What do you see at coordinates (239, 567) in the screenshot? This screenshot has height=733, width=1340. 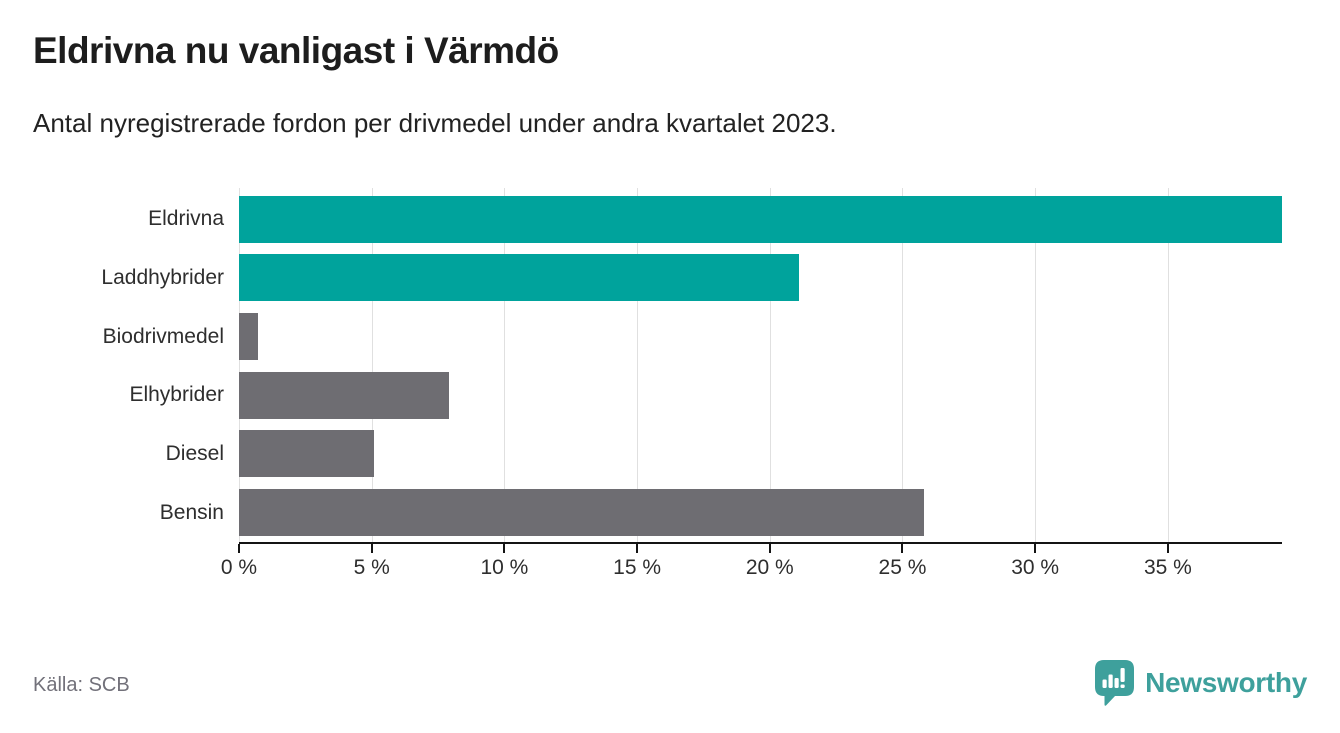 I see `x-axis-tick-label: 0 %` at bounding box center [239, 567].